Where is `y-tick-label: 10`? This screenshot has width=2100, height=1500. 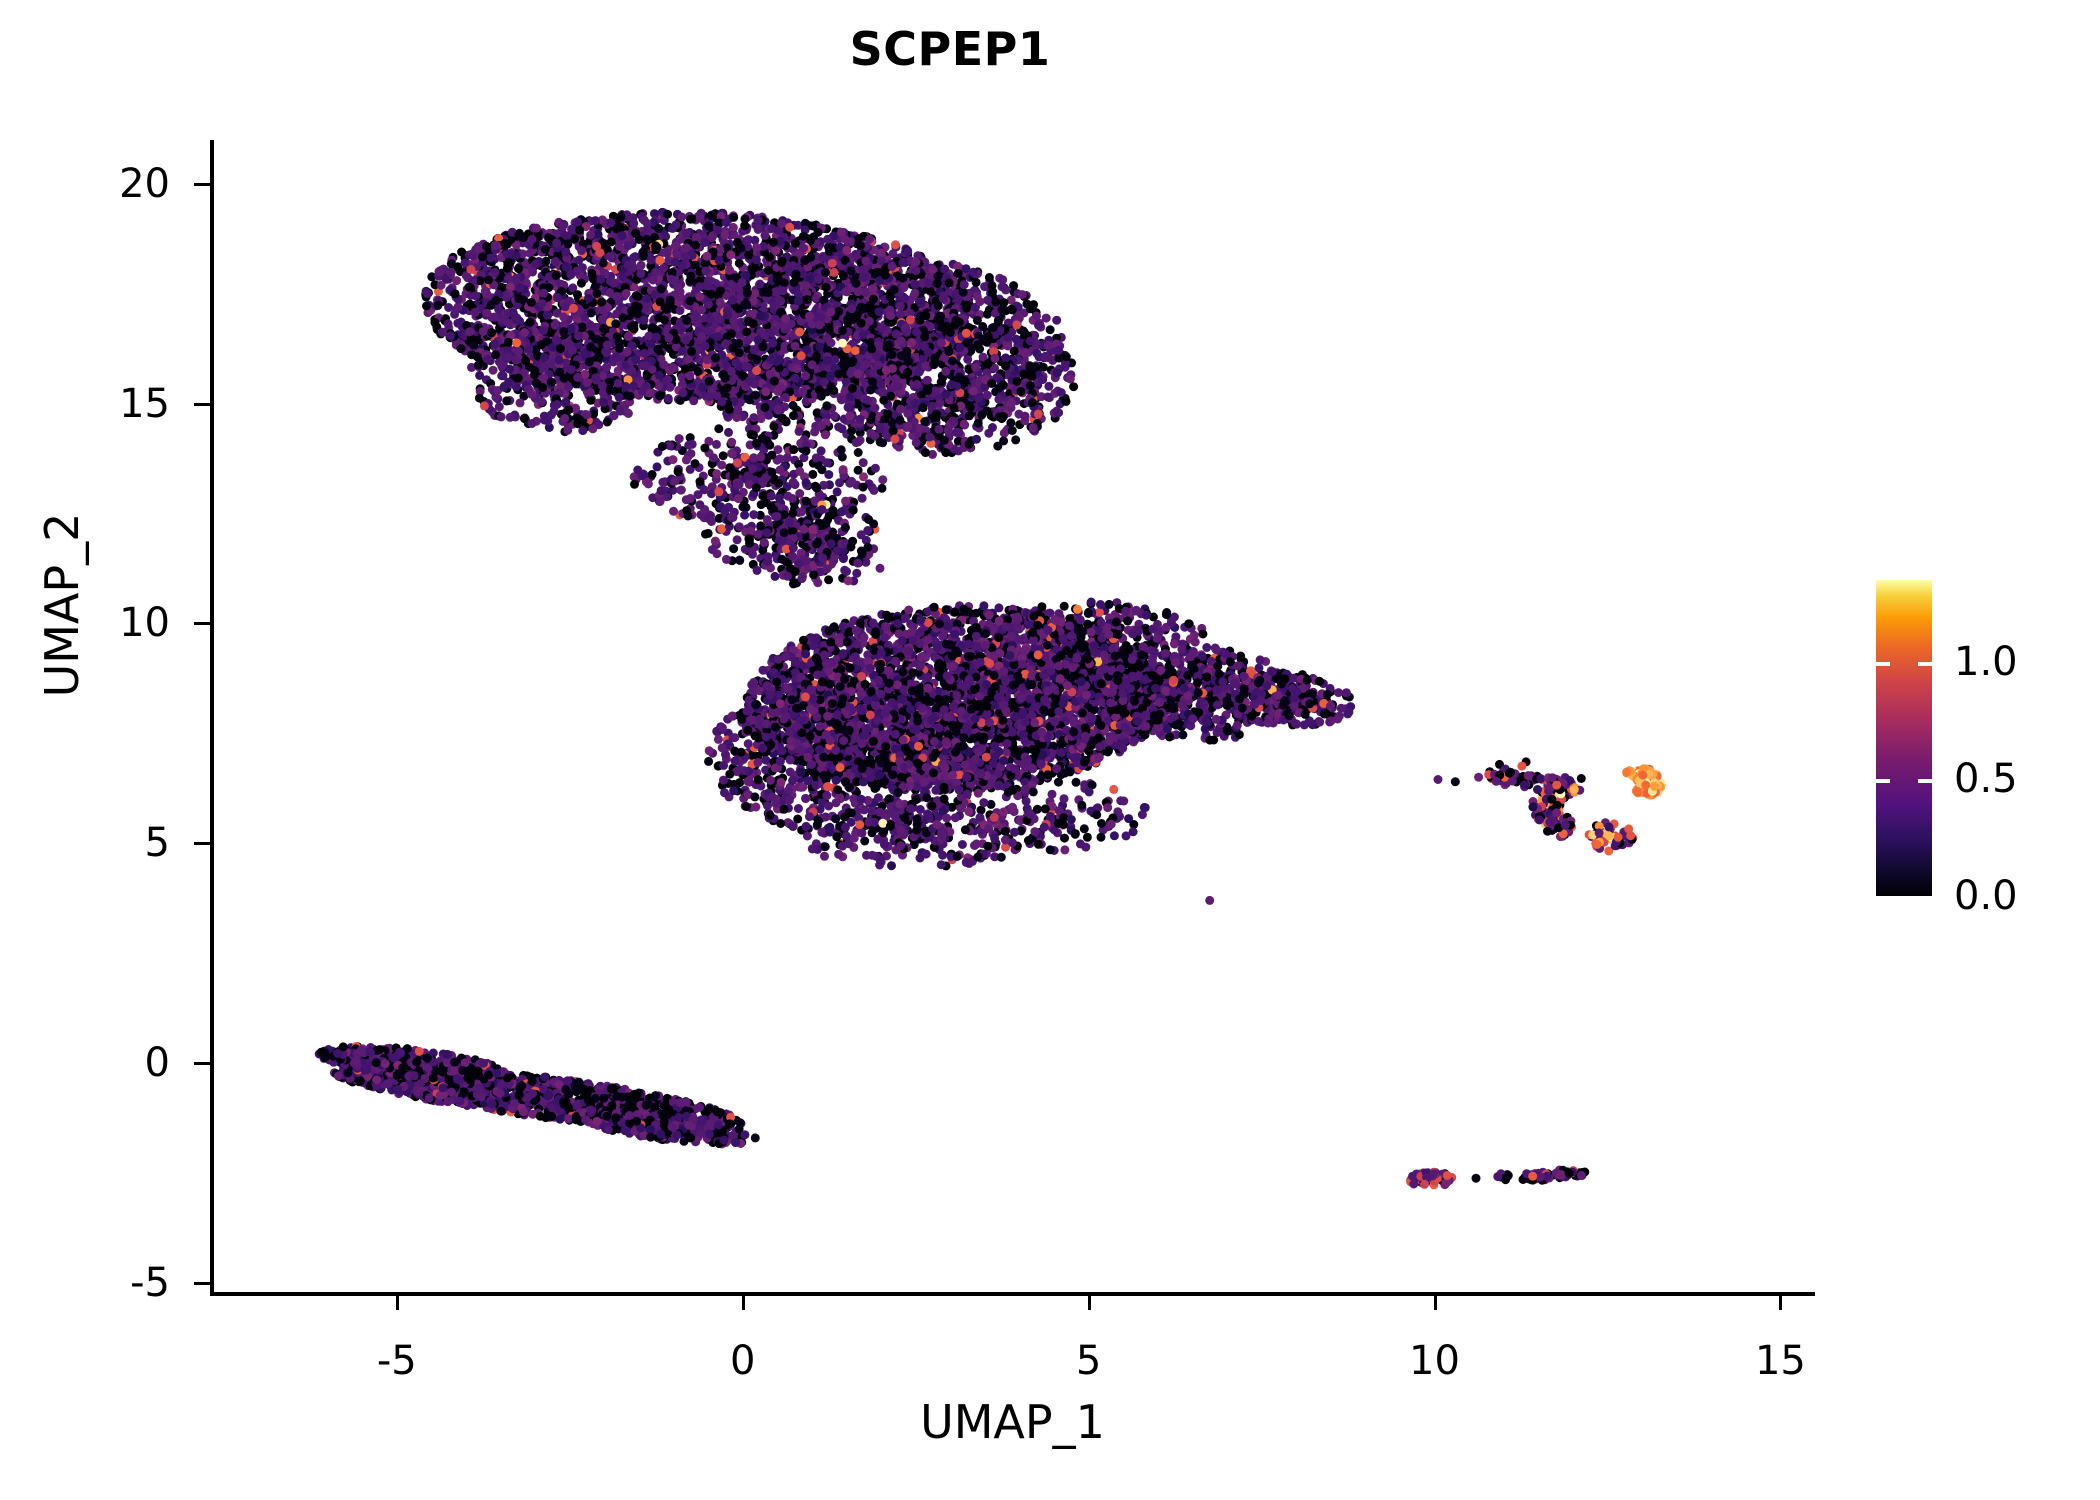
y-tick-label: 10 is located at coordinates (144, 623).